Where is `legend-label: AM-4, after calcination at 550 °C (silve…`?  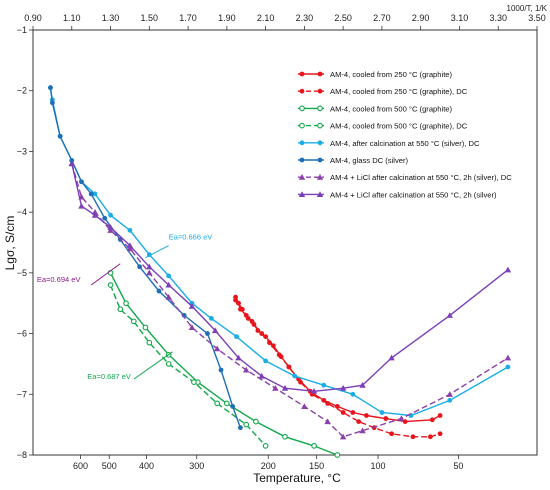
legend-label: AM-4, after calcination at 550 °C (silve… is located at coordinates (405, 143).